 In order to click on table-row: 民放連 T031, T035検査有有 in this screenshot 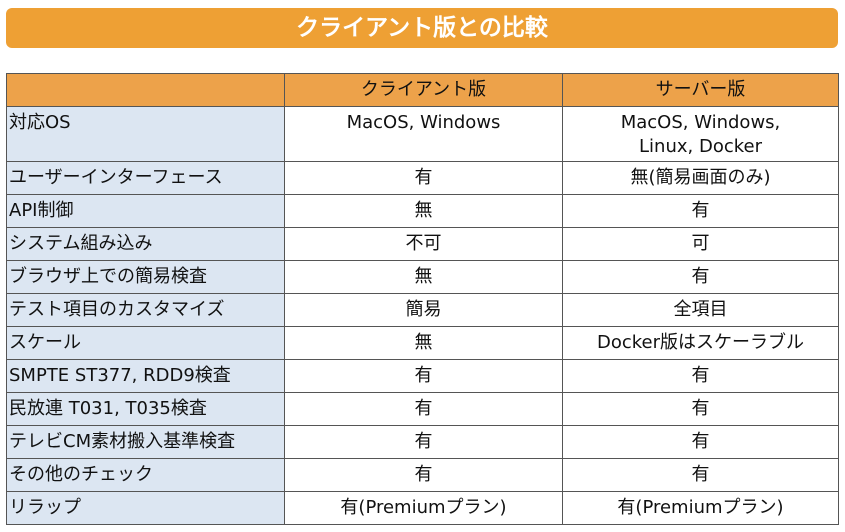, I will do `click(422, 409)`.